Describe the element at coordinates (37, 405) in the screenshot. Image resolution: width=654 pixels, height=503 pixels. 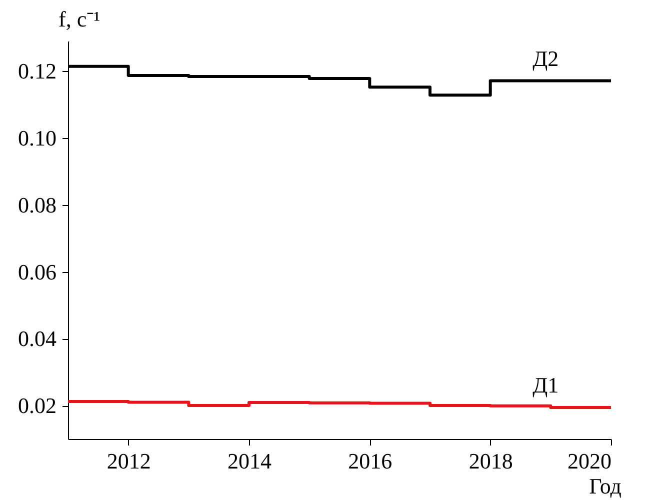
I see `y-tick-label: 0.02` at that location.